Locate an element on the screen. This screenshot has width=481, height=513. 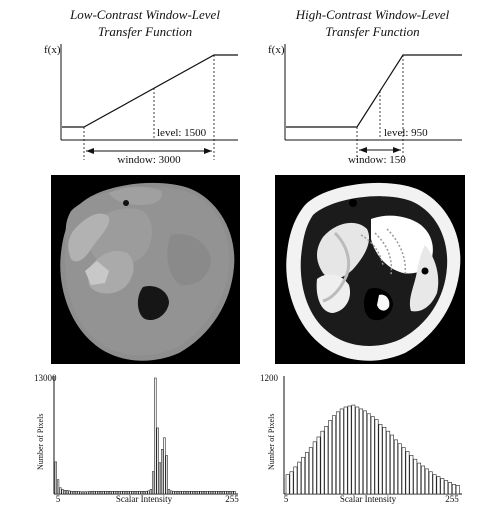
right-hist-x-max: 255 is located at coordinates (452, 499).